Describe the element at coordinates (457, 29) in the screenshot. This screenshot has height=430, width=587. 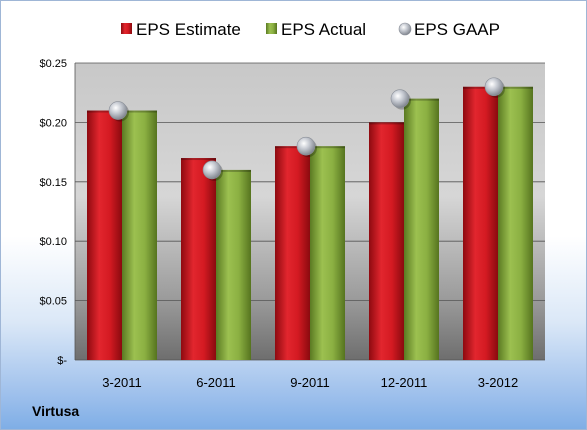
I see `legend-label: EPS GAAP` at that location.